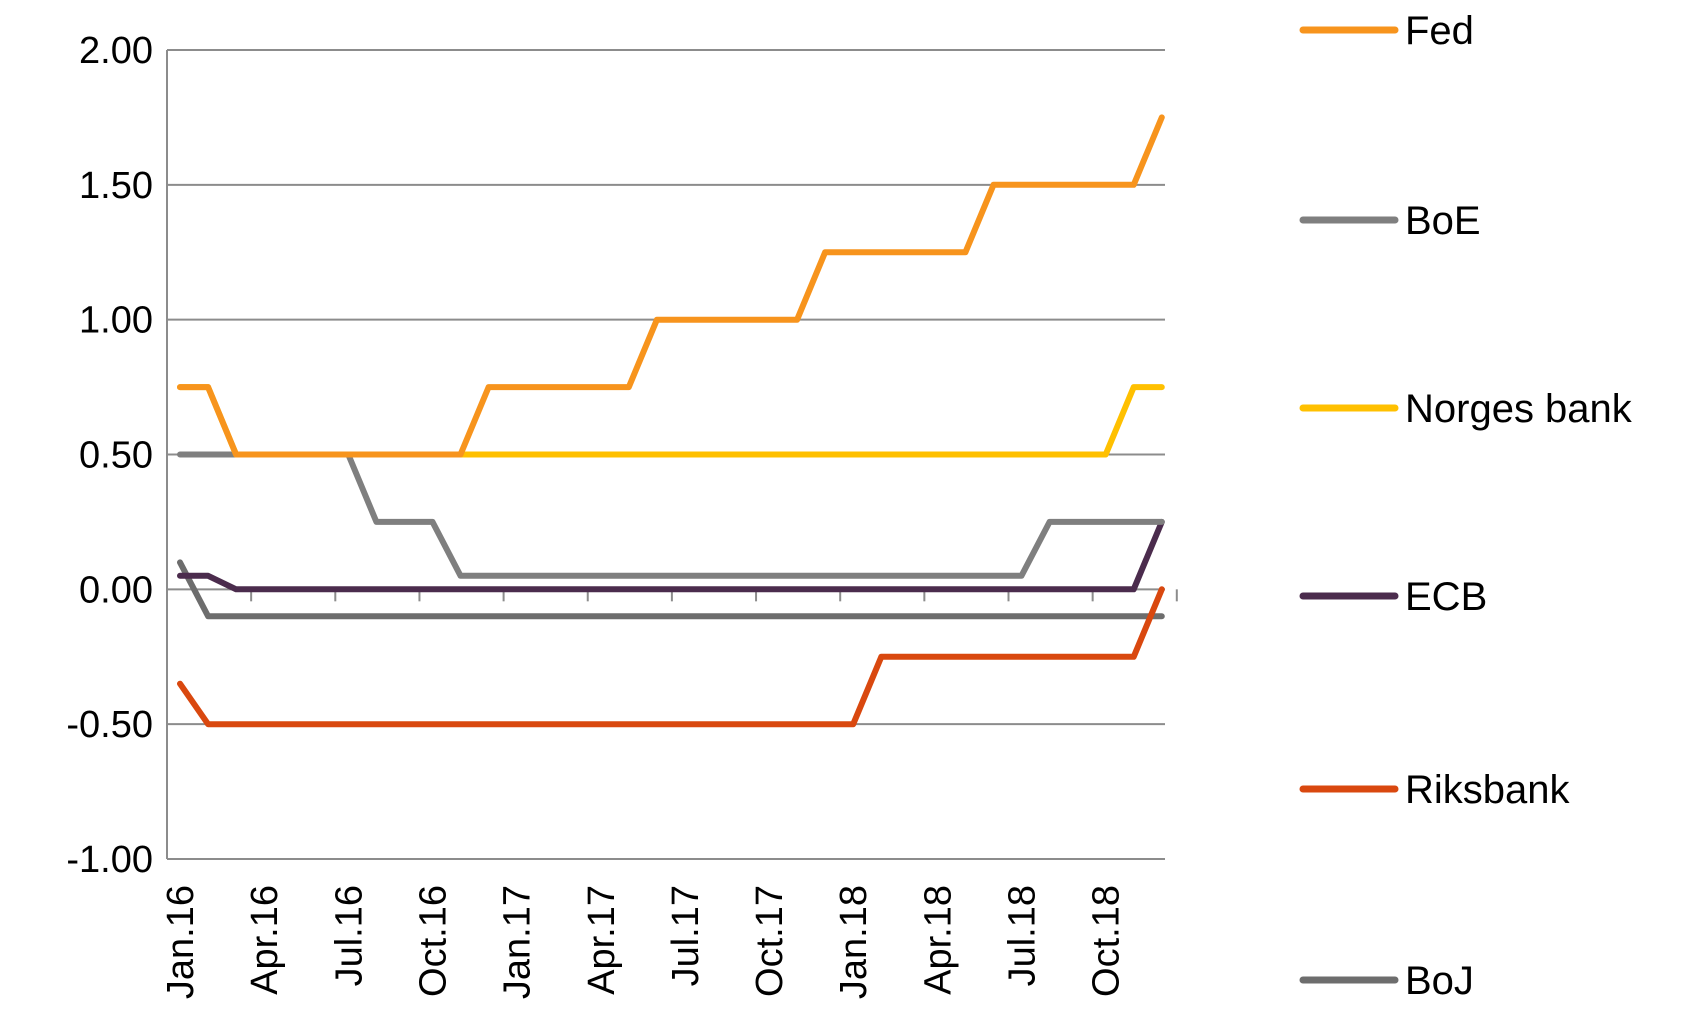 Image resolution: width=1692 pixels, height=1035 pixels. I want to click on x-tick-label: Jan.18, so click(854, 942).